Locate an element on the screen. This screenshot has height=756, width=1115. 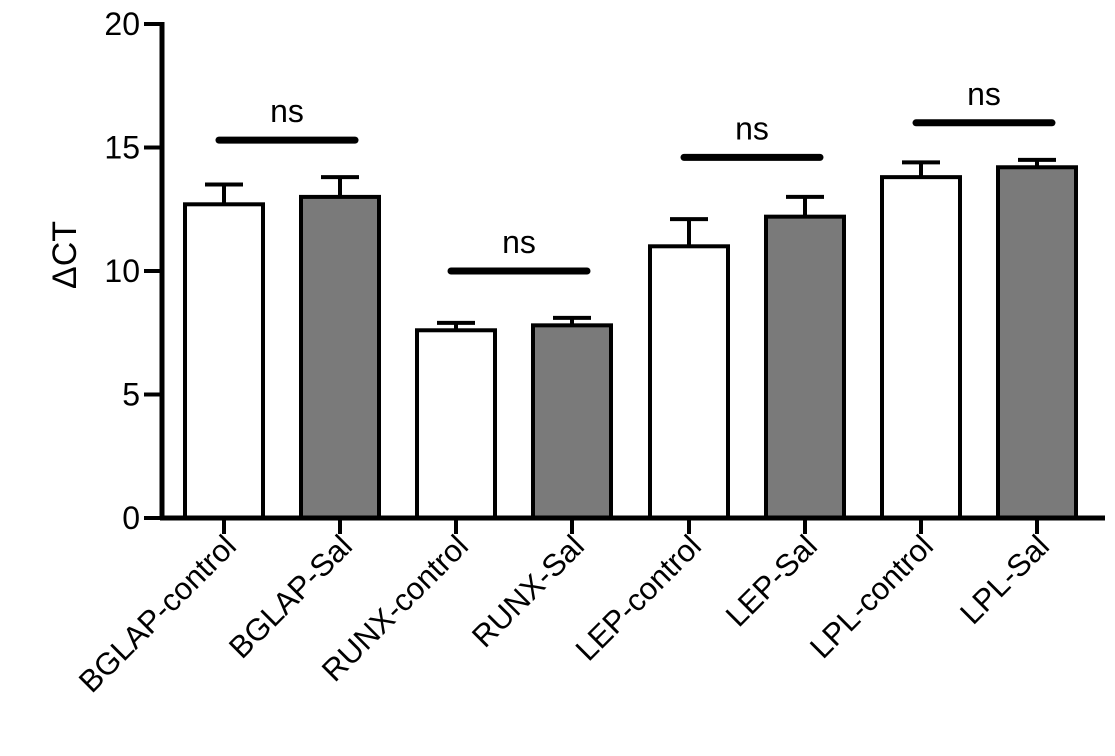
y-tick-label-15: 15 is located at coordinates (122, 148).